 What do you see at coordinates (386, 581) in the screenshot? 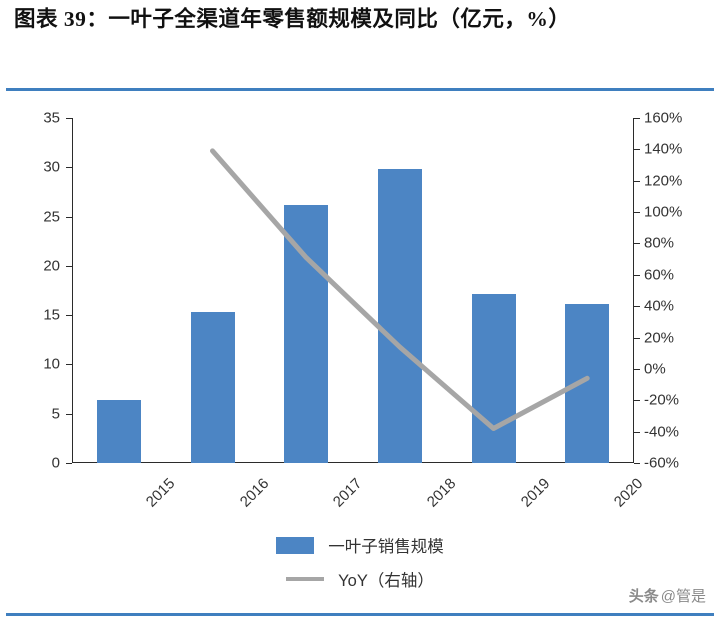
I see `legend-label-line: YoY（右轴）` at bounding box center [386, 581].